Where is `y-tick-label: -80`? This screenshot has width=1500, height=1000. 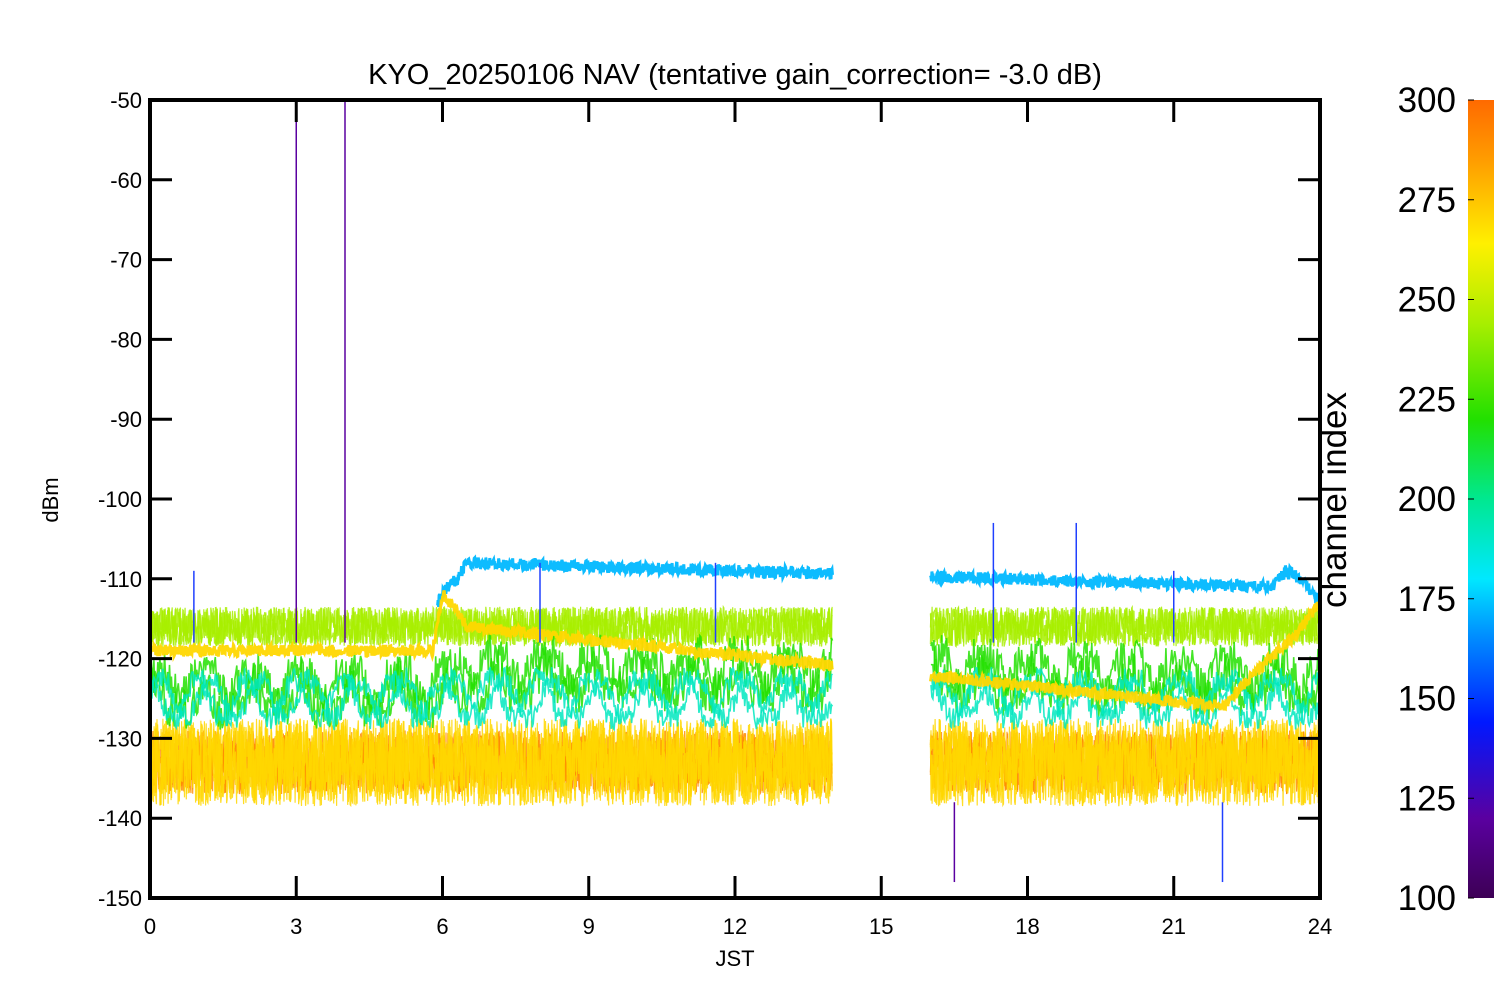
y-tick-label: -80 is located at coordinates (126, 339).